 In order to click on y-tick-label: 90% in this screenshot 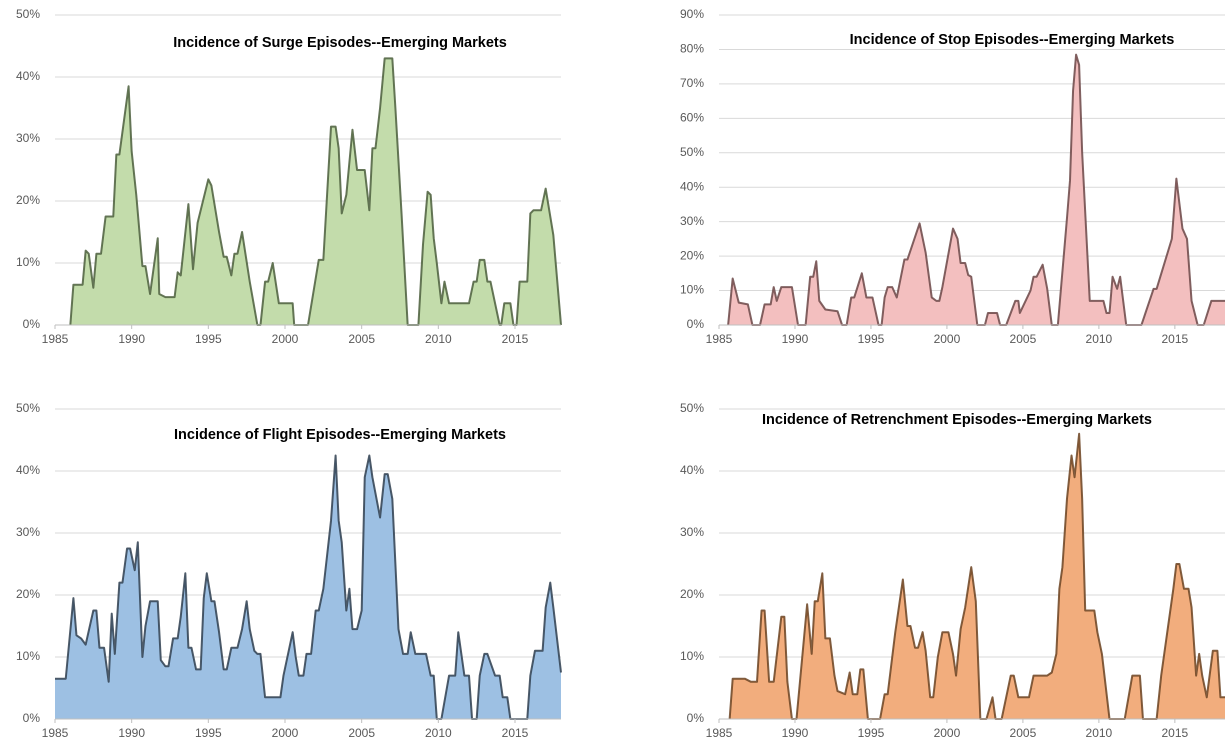, I will do `click(692, 14)`.